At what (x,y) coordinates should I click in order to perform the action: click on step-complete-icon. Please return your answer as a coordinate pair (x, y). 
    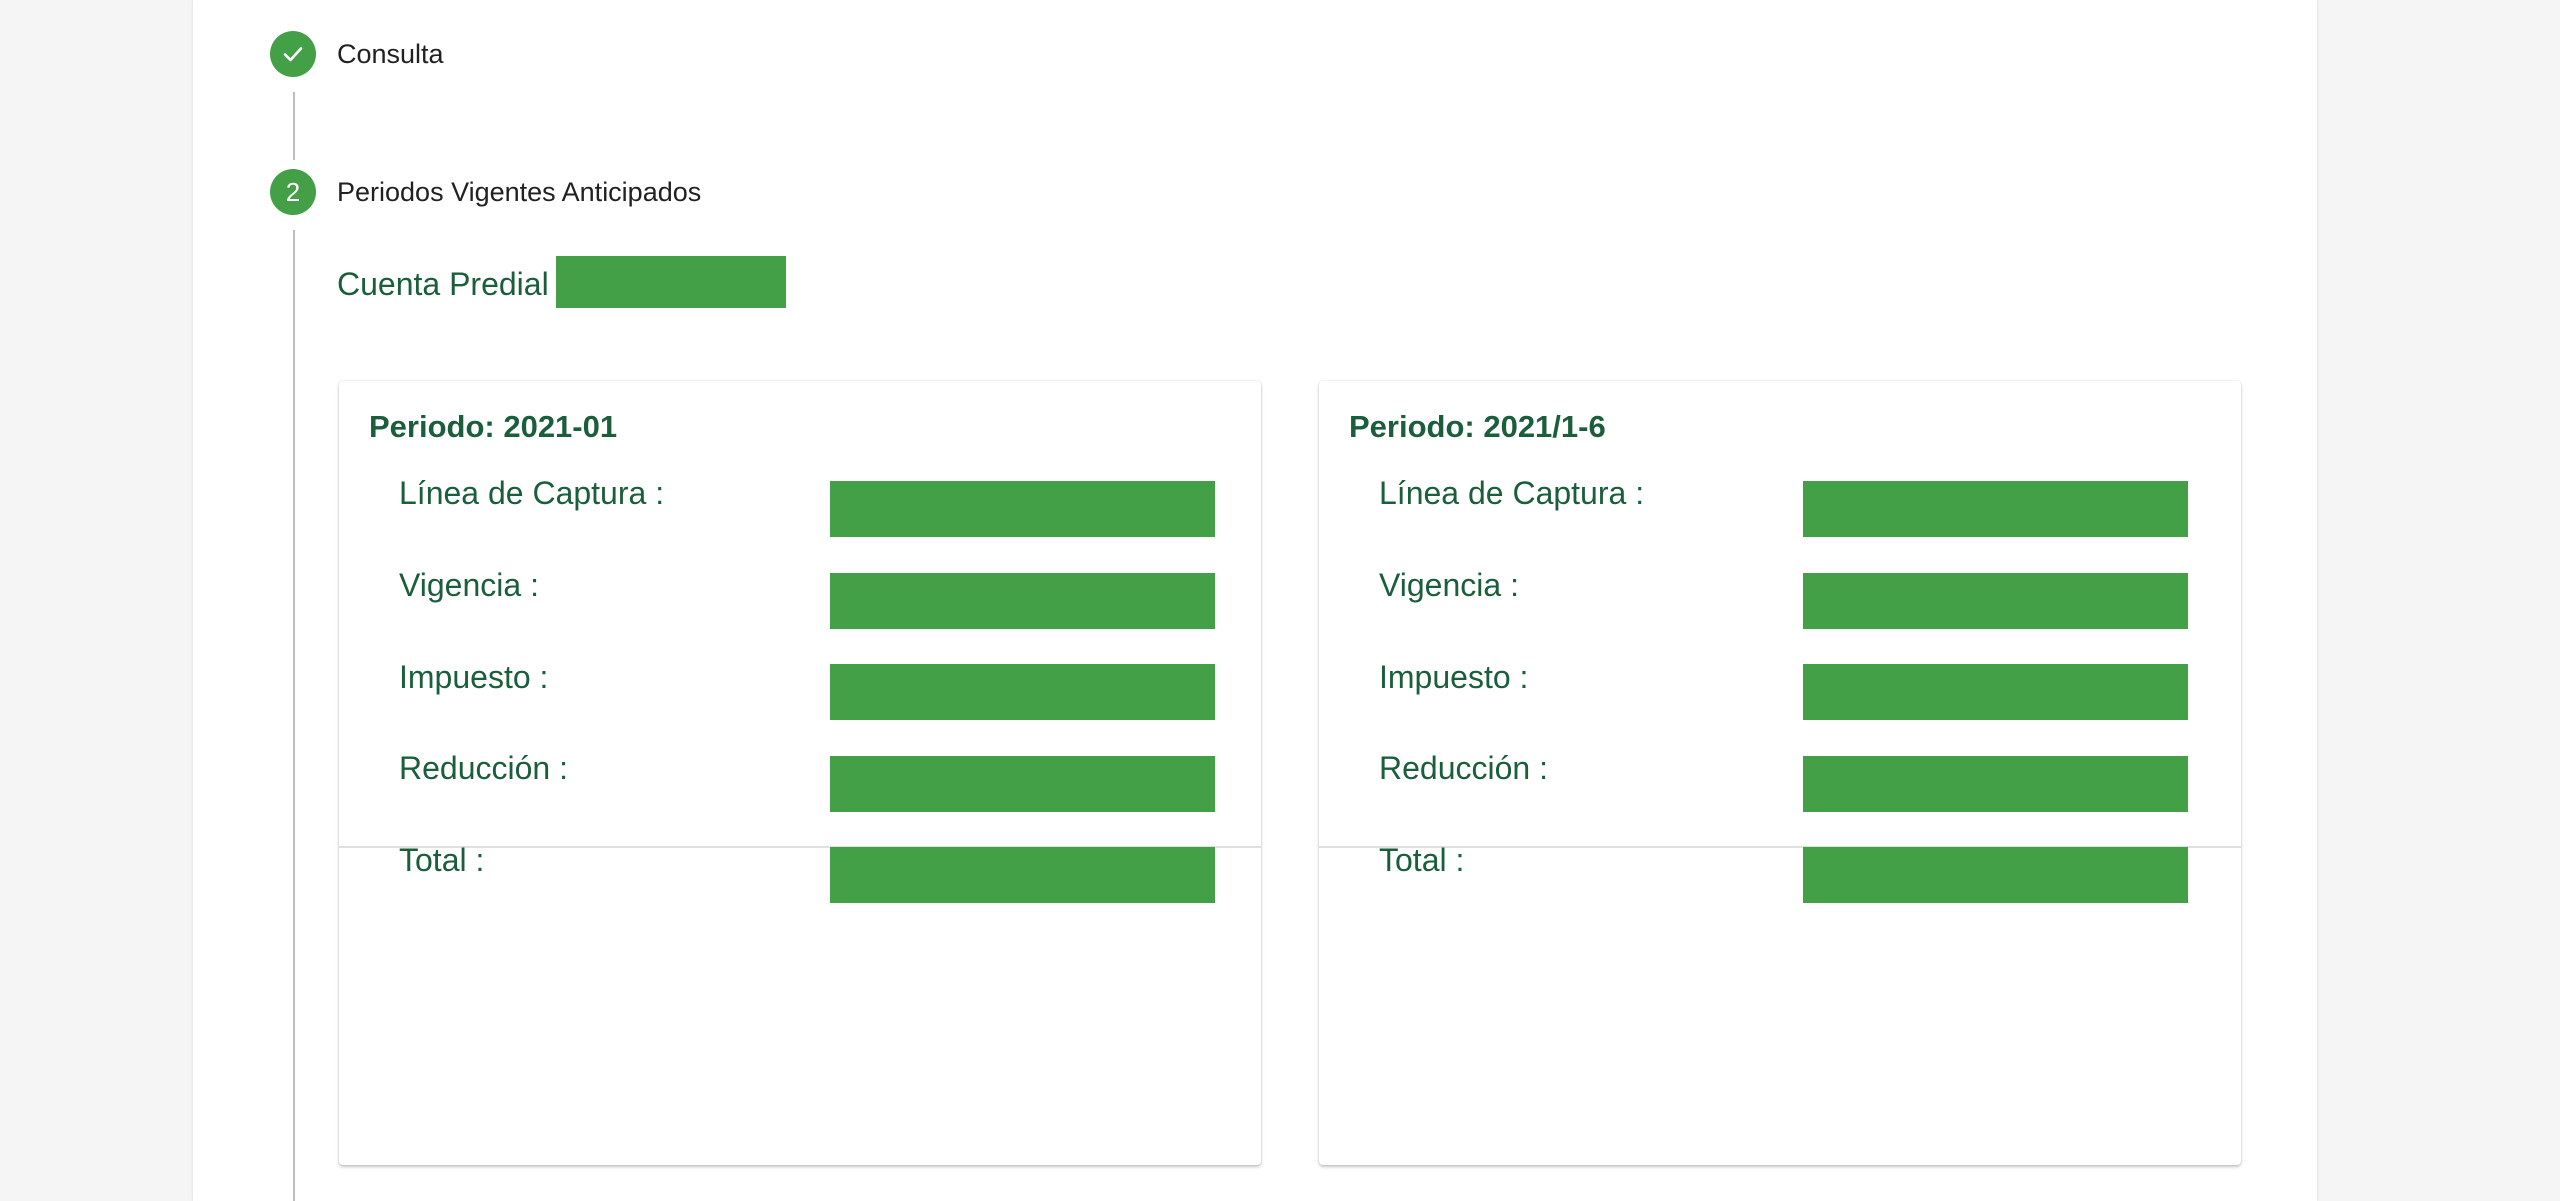
    Looking at the image, I should click on (293, 54).